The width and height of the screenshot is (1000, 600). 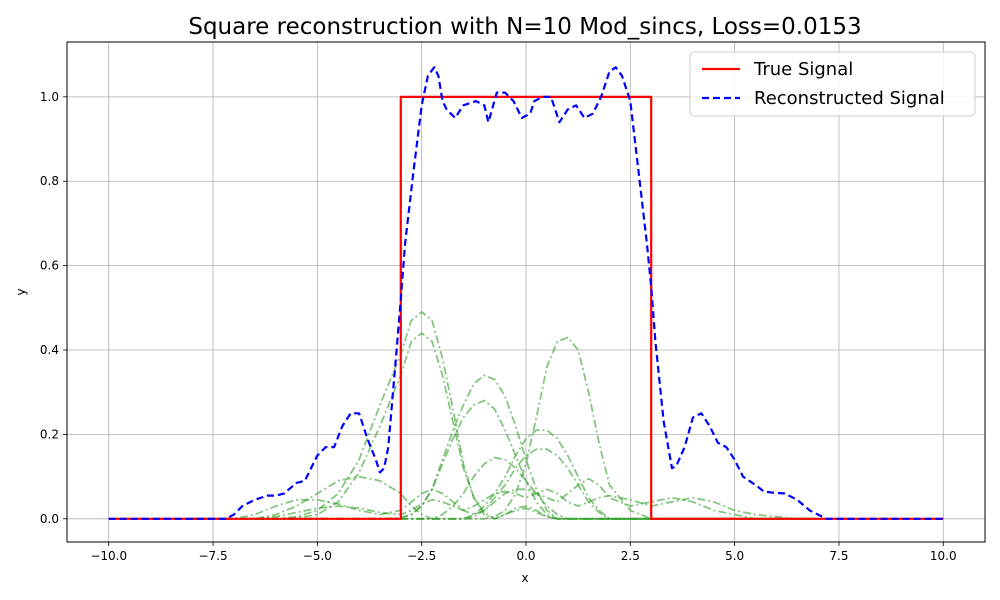 I want to click on legend: True Signal Reconstructed Signal, so click(x=832, y=84).